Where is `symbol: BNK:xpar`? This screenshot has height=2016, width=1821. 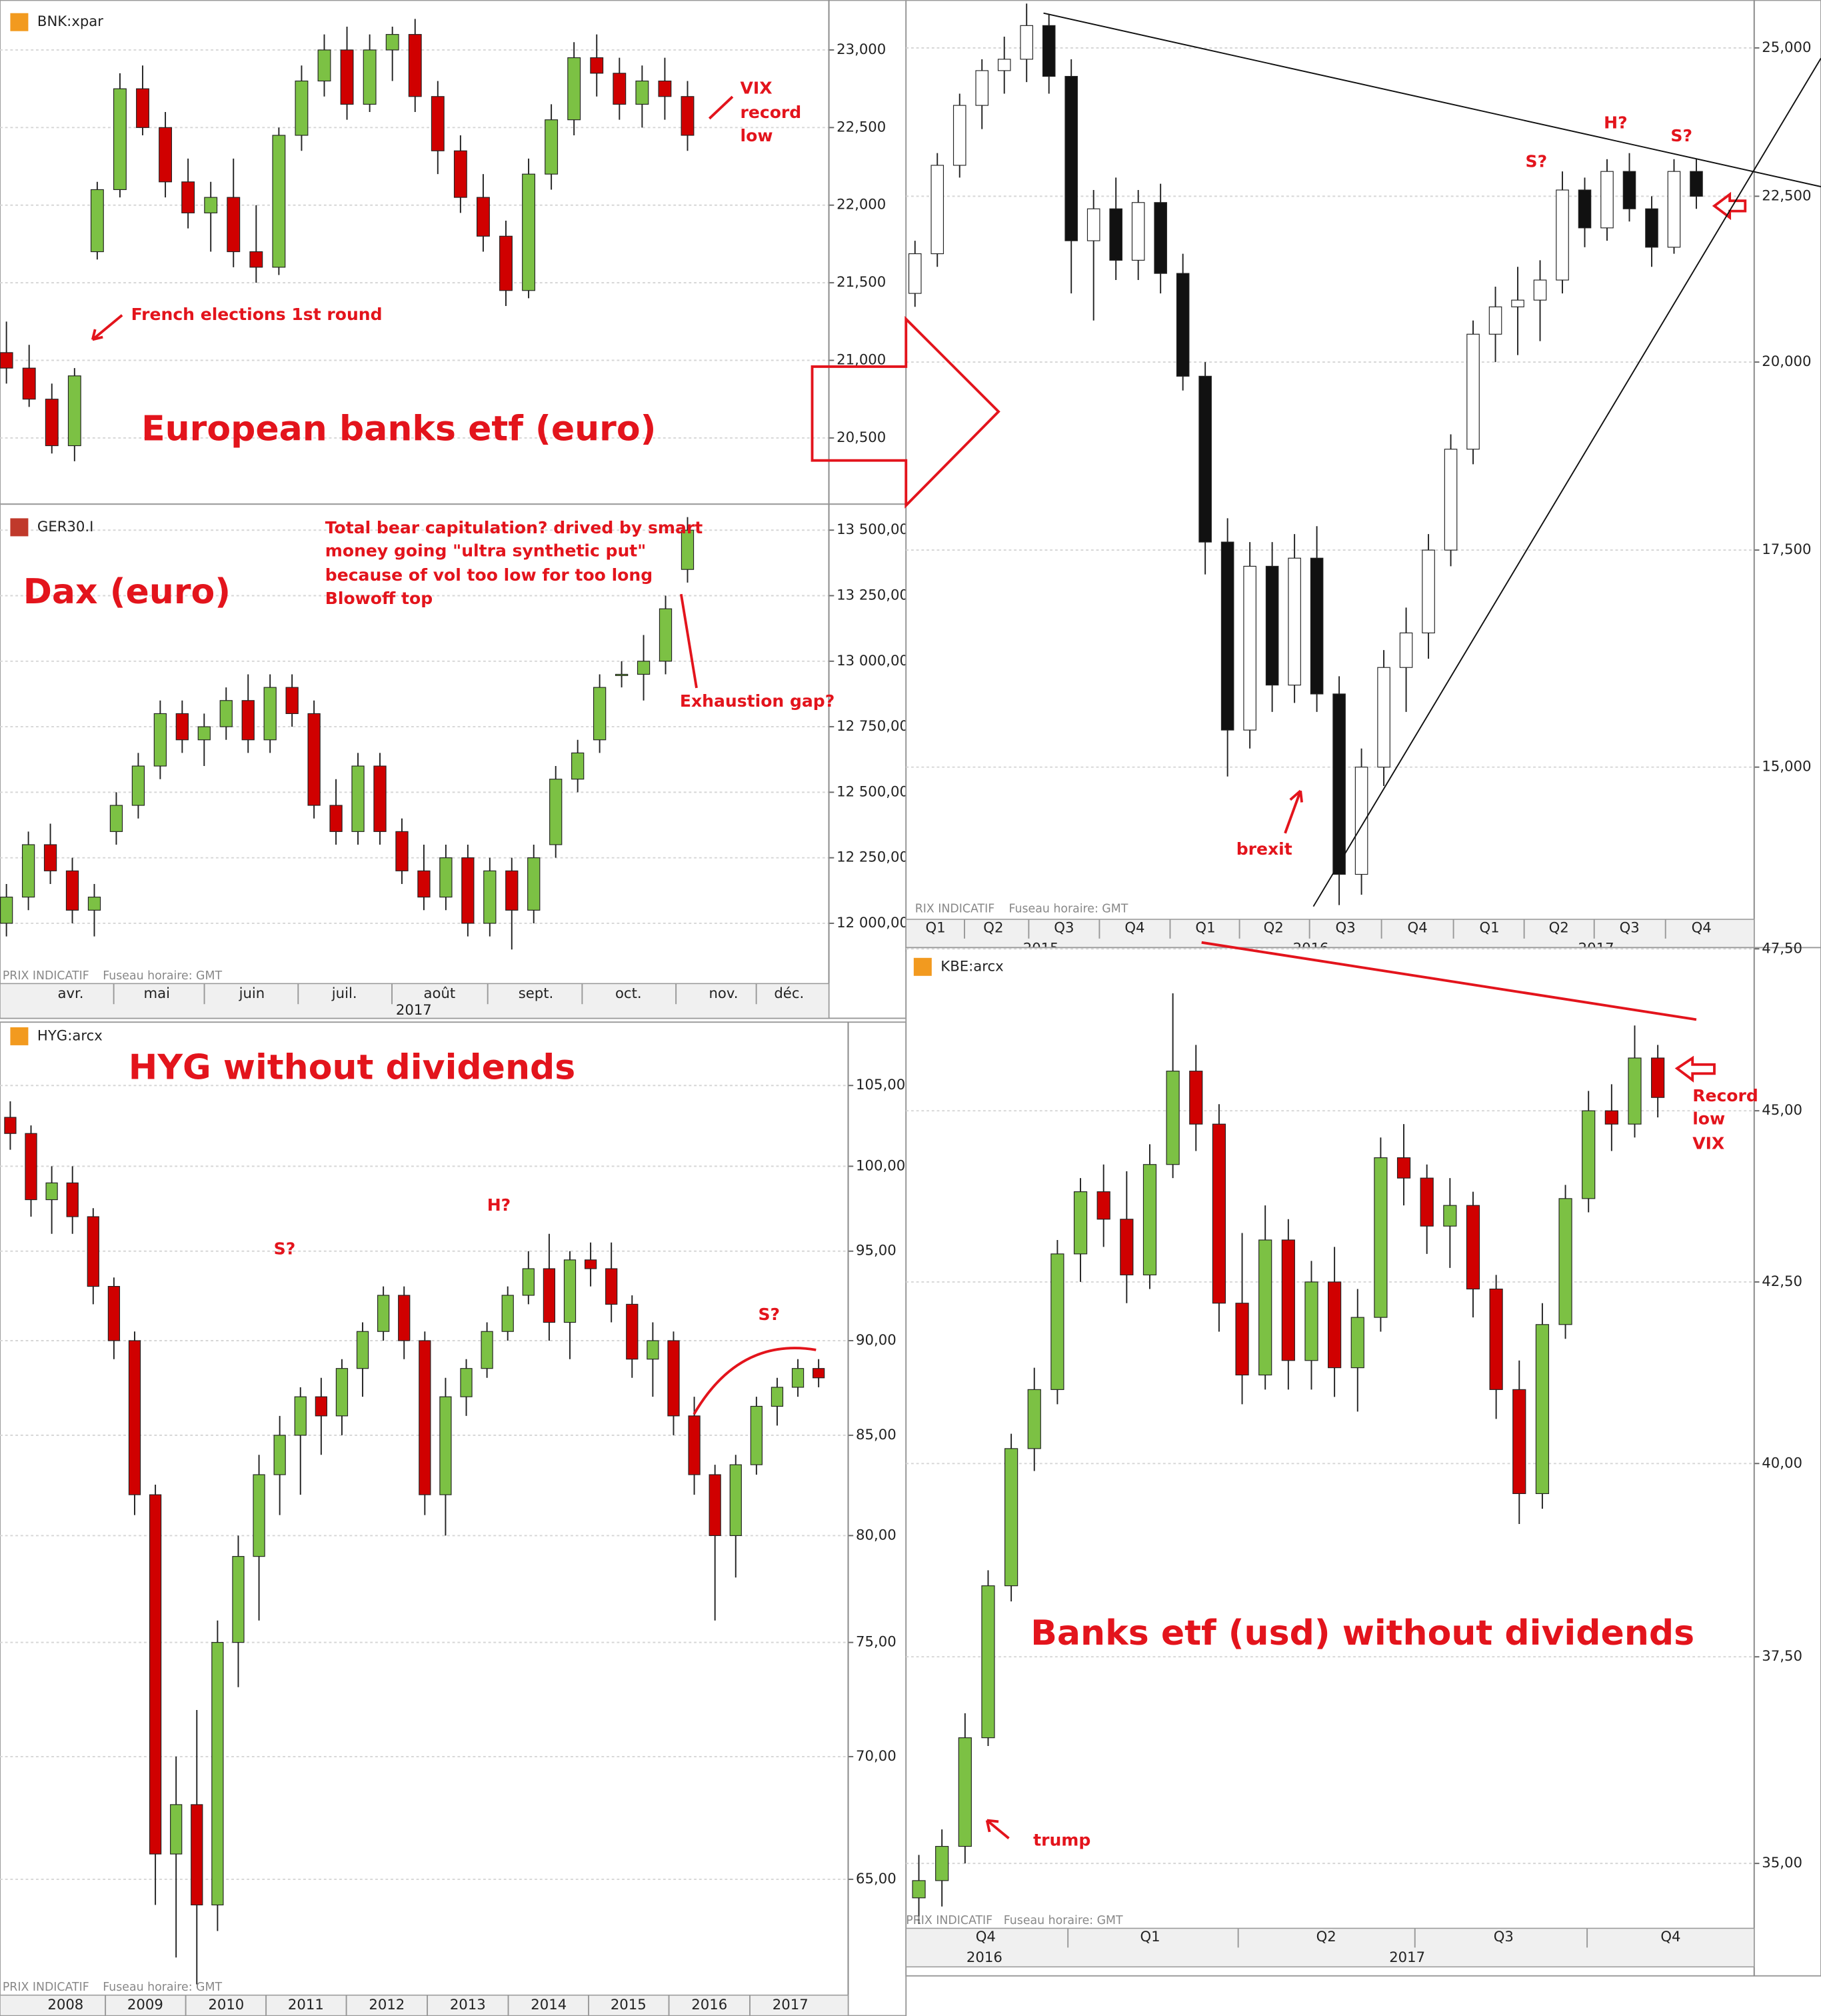
symbol: BNK:xpar is located at coordinates (70, 21).